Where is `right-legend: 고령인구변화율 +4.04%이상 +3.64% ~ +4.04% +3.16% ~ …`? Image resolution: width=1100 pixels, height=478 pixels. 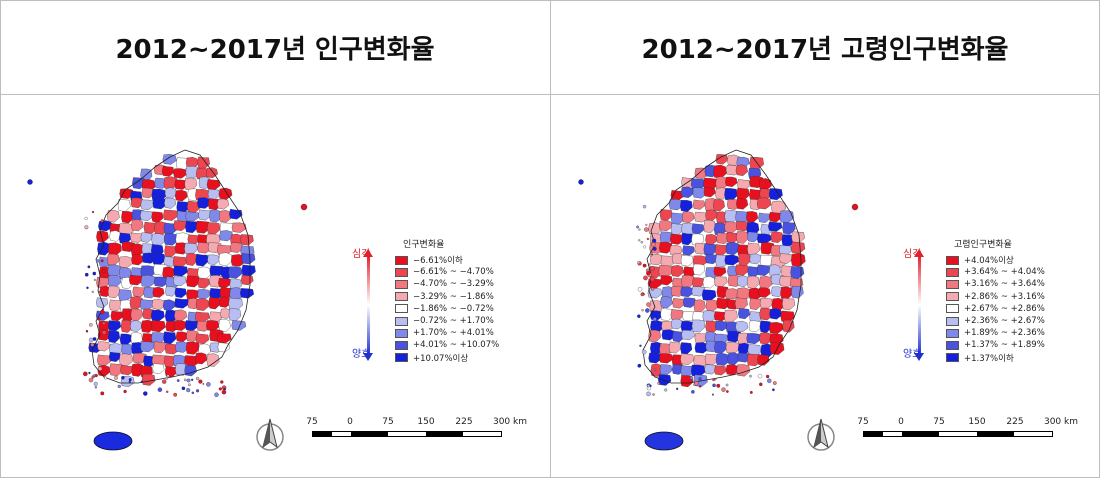
right-legend: 고령인구변화율 +4.04%이상 +3.64% ~ +4.04% +3.16% ~ … is located at coordinates (995, 300).